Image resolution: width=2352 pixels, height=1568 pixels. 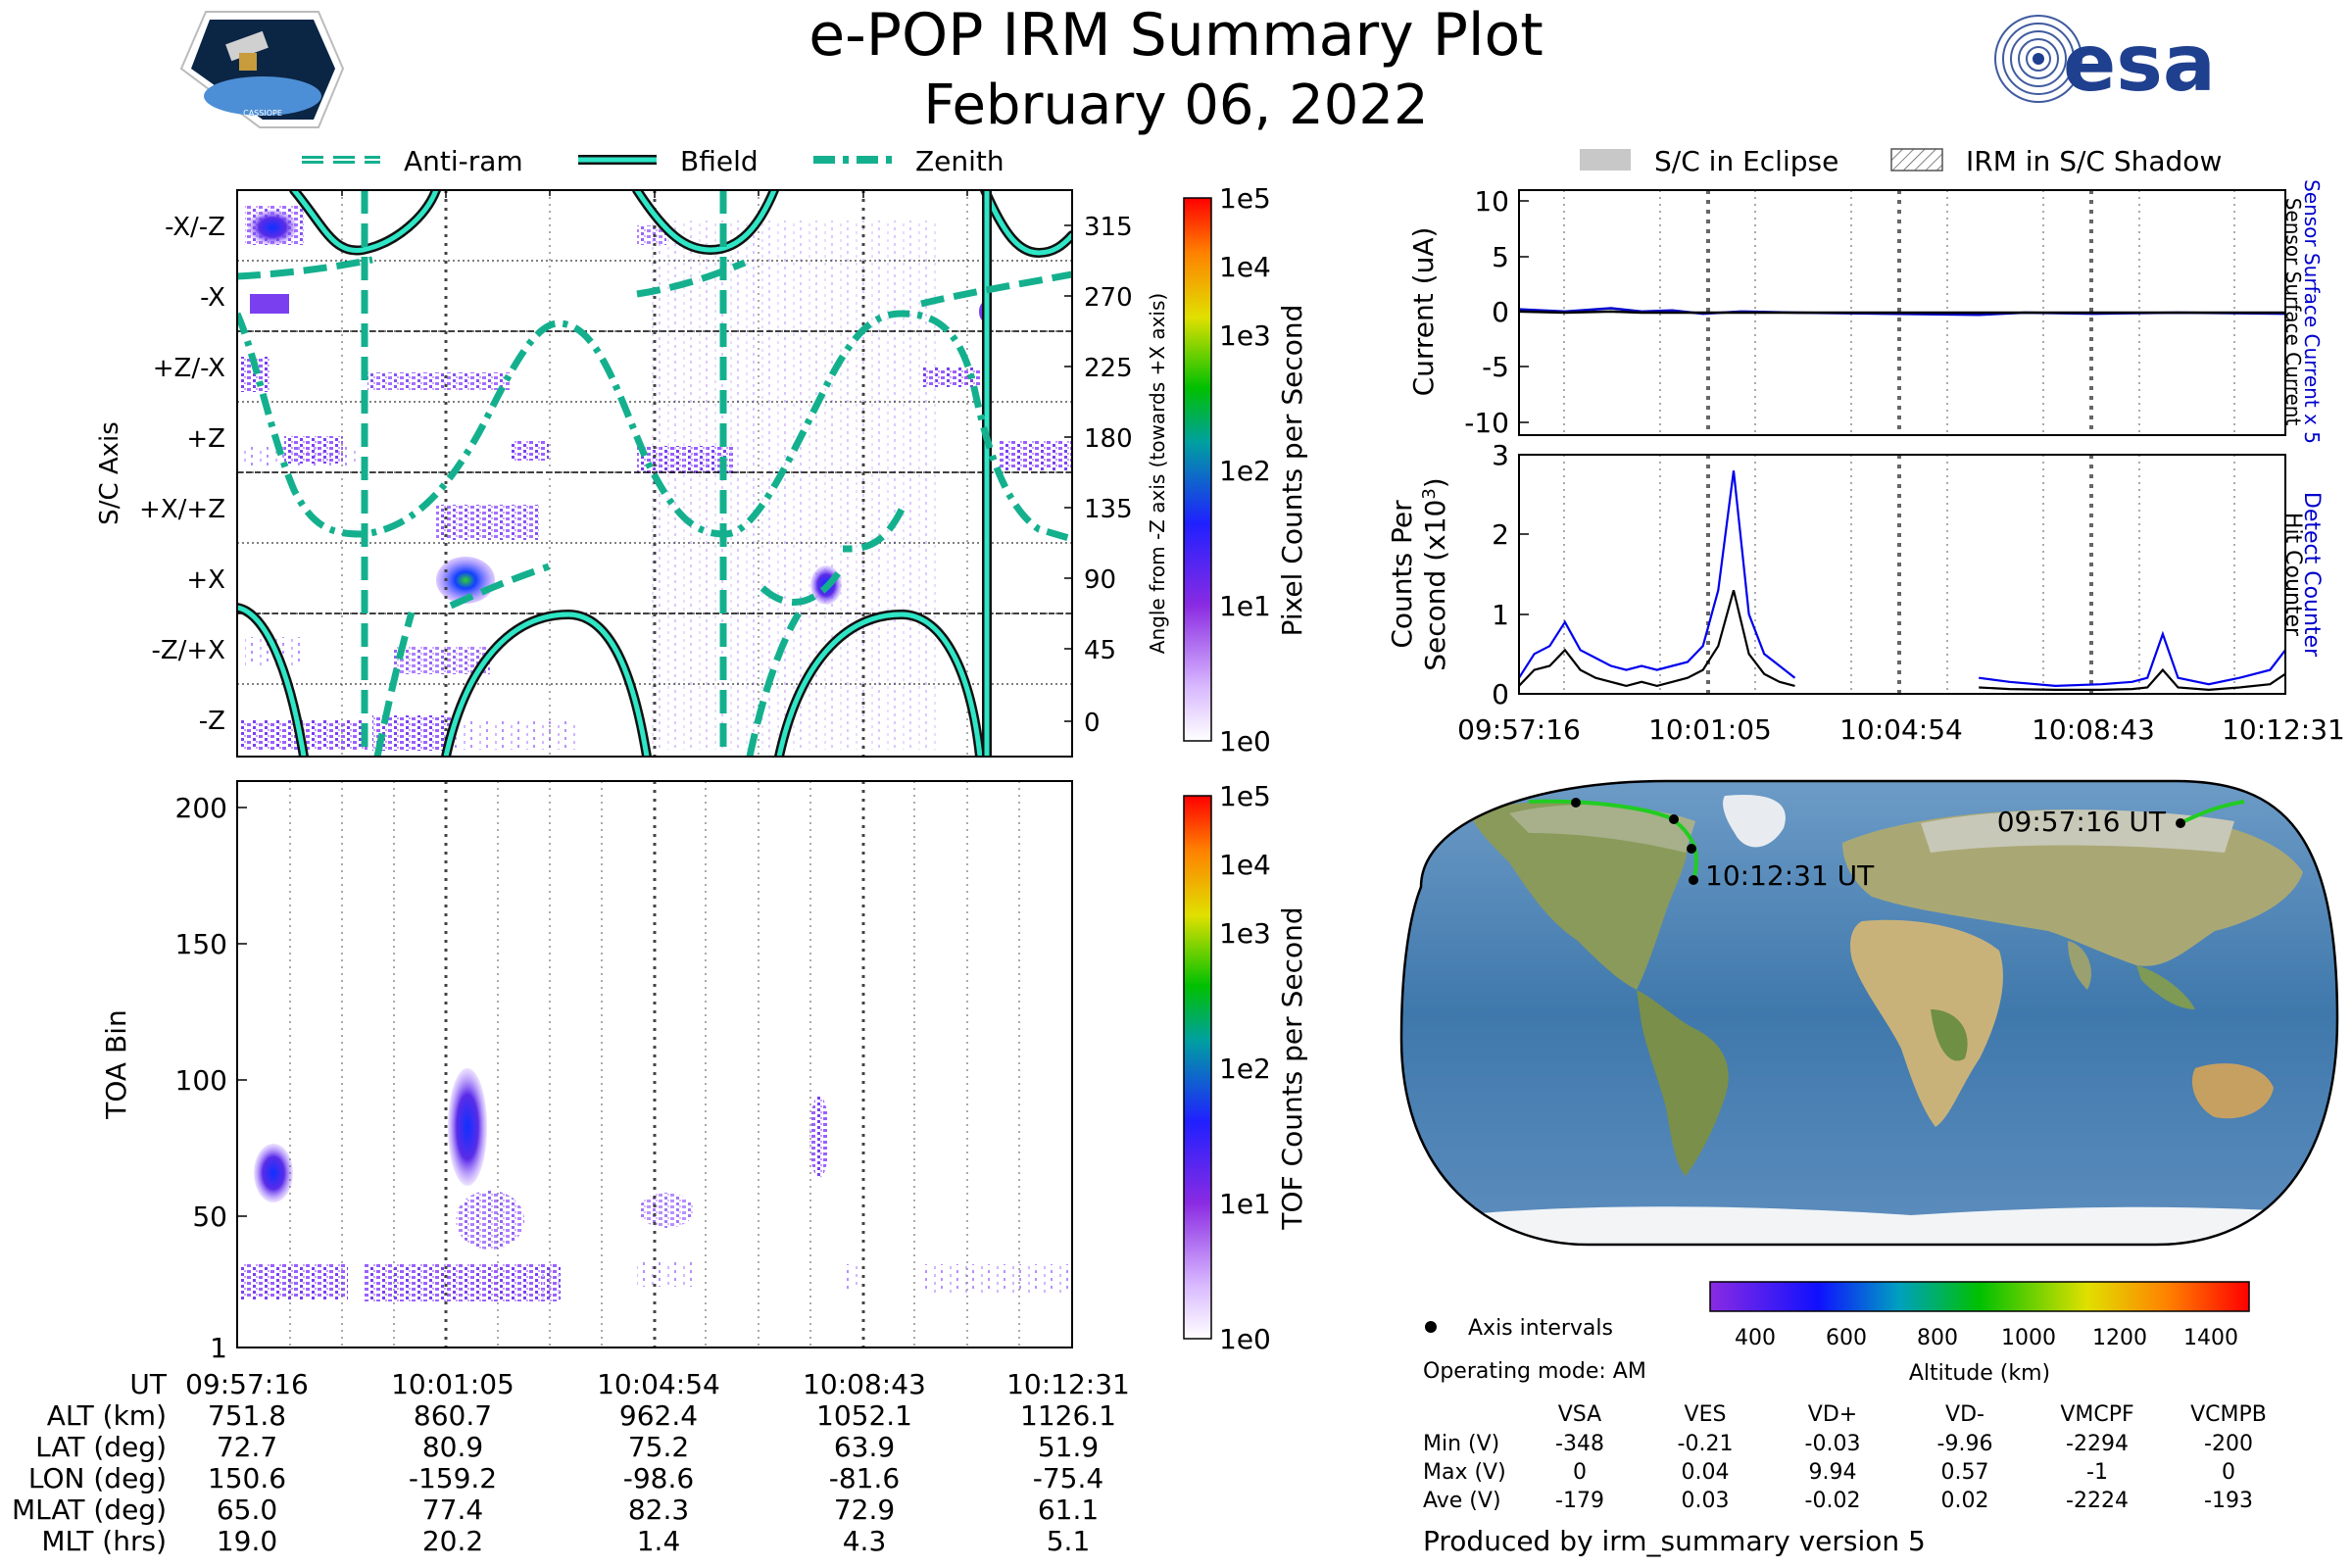 What do you see at coordinates (1068, 1510) in the screenshot?
I see `ephem-value: 61.1` at bounding box center [1068, 1510].